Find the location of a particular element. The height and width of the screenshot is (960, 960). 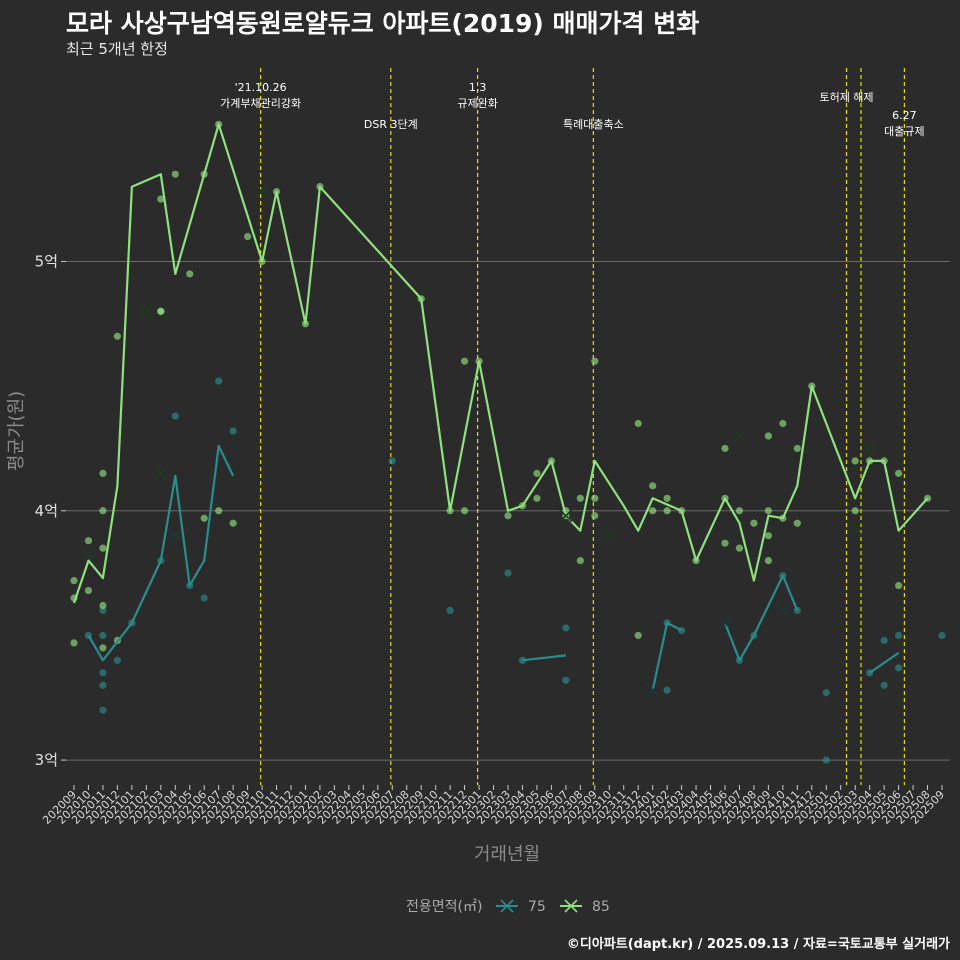

y-axis-title: 평균가(원) is located at coordinates (16, 431).